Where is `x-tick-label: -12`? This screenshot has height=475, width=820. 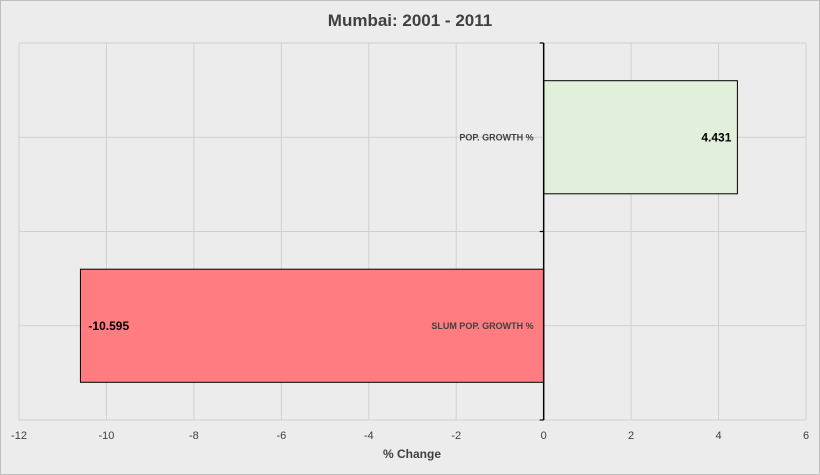 x-tick-label: -12 is located at coordinates (19, 436).